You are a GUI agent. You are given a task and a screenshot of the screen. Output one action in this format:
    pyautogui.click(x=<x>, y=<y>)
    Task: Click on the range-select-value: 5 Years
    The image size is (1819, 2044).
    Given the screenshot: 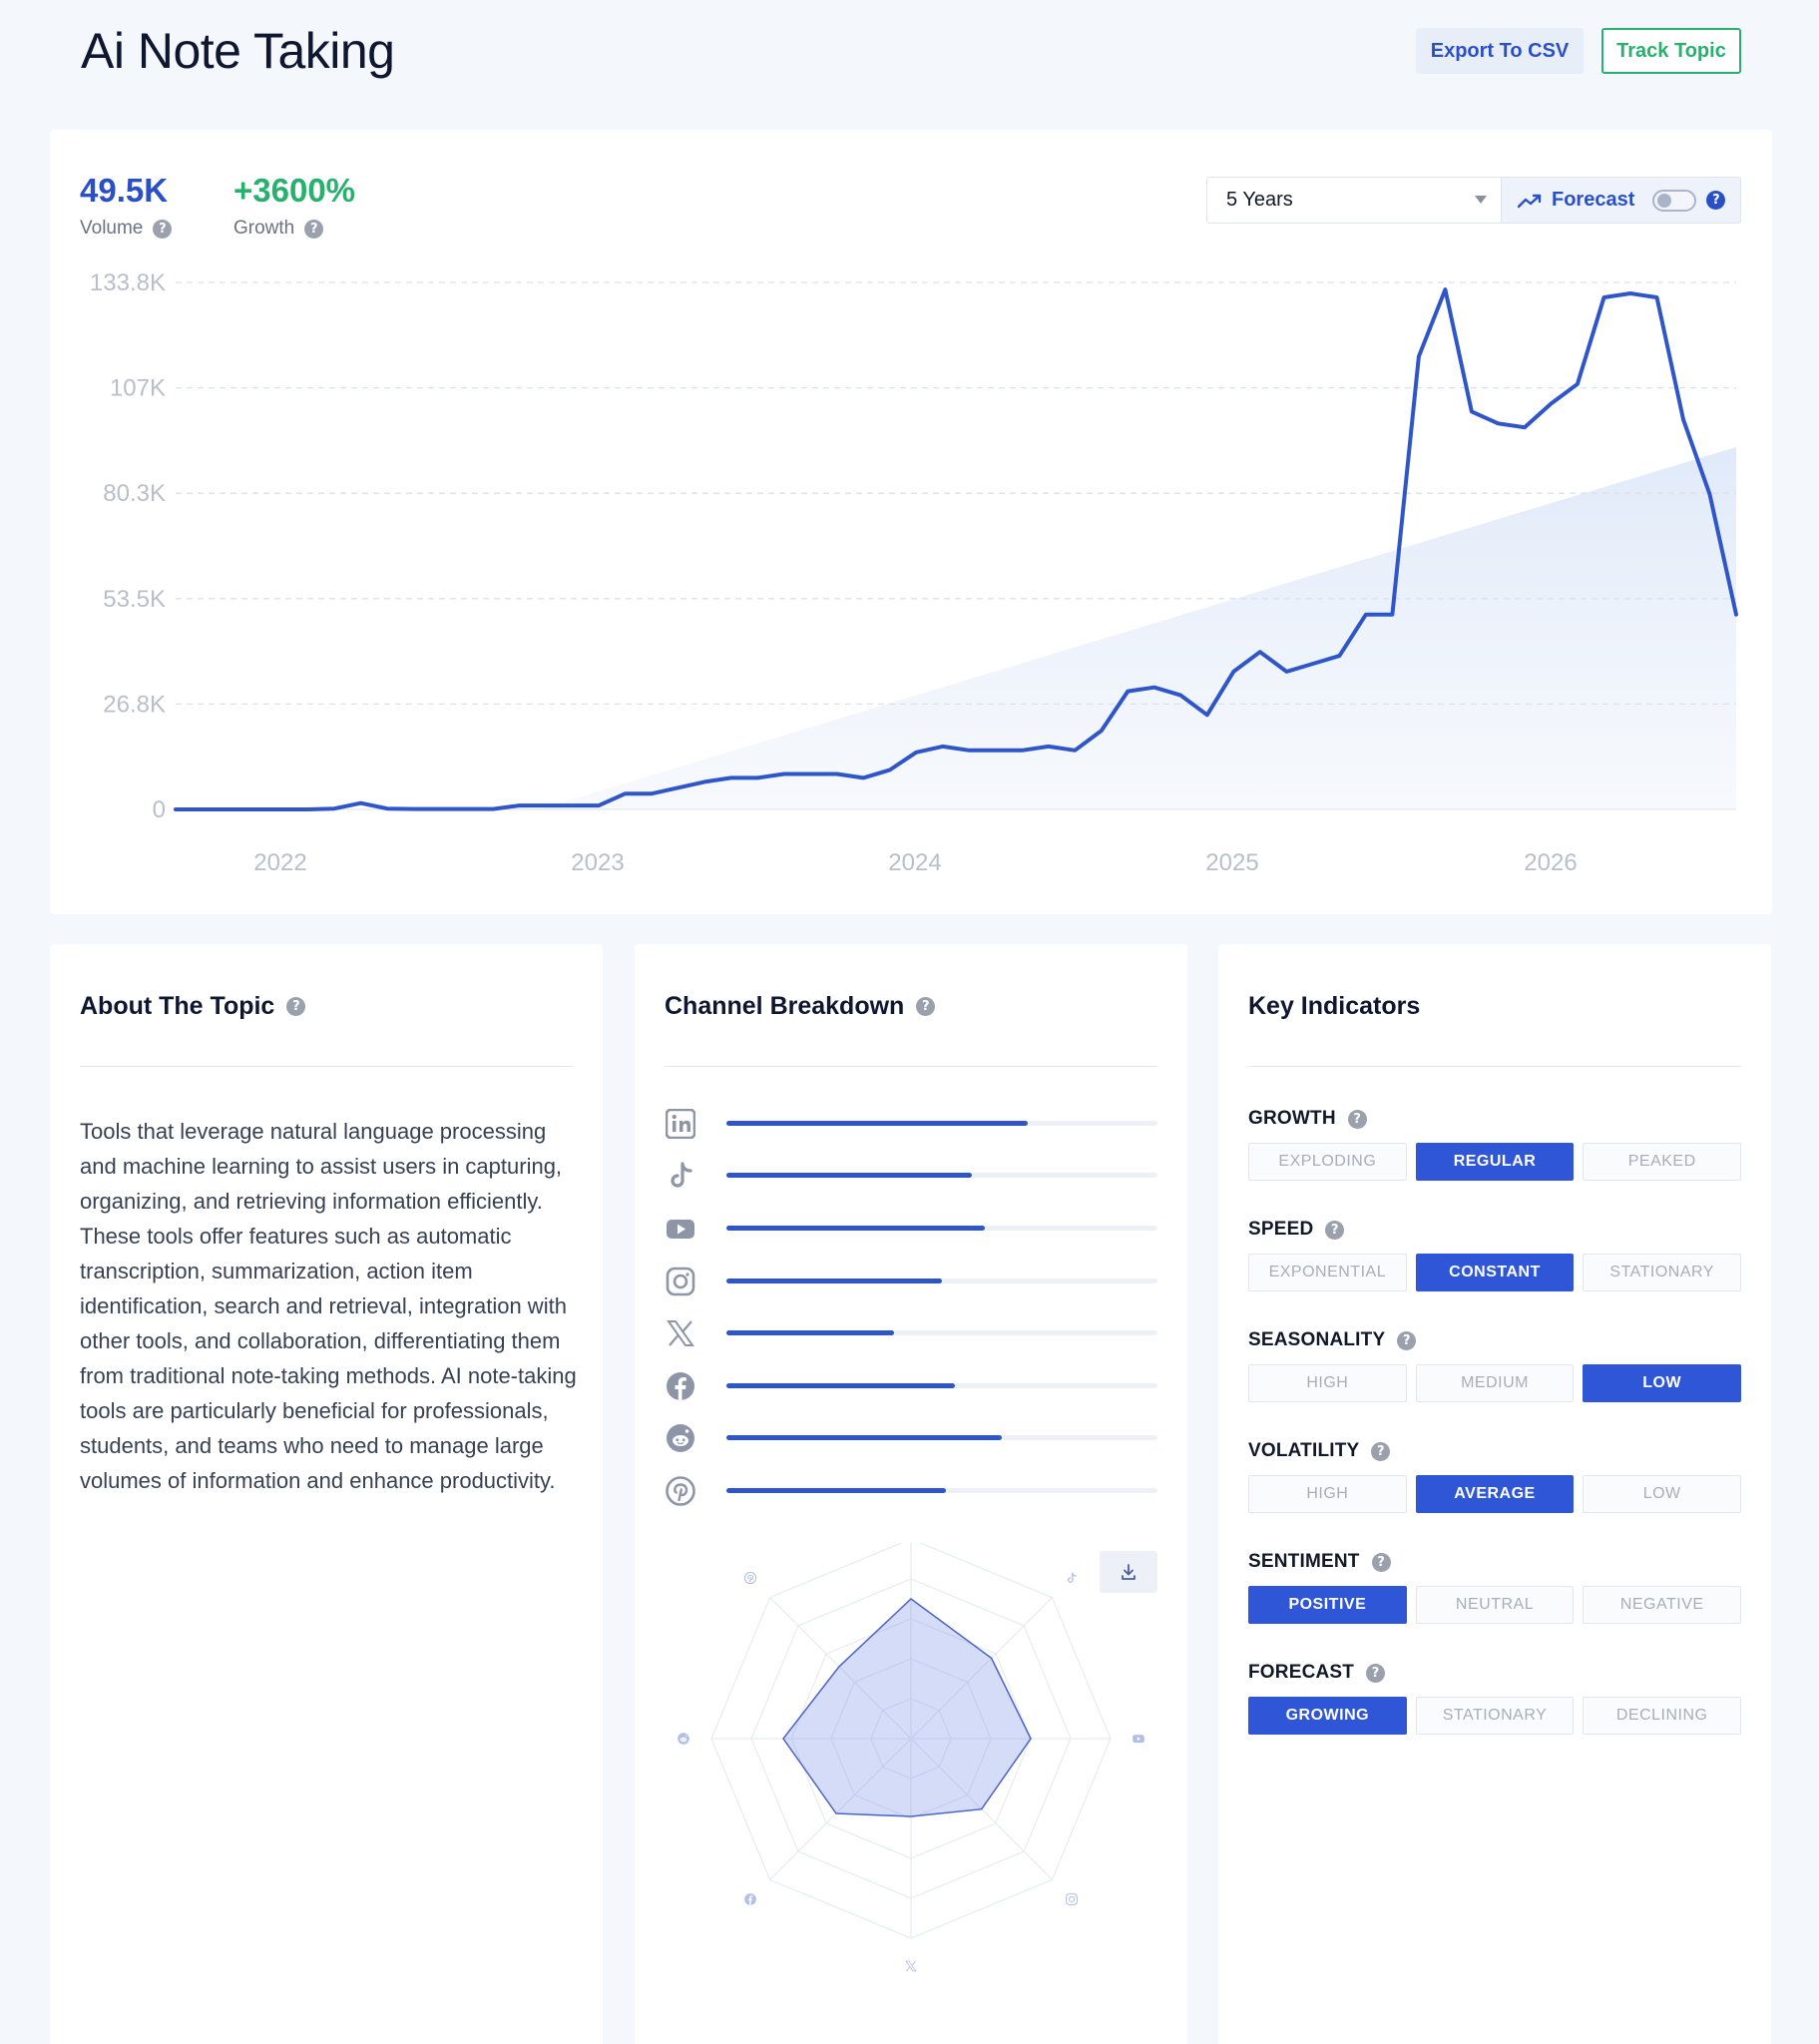 What is the action you would take?
    pyautogui.click(x=1259, y=200)
    